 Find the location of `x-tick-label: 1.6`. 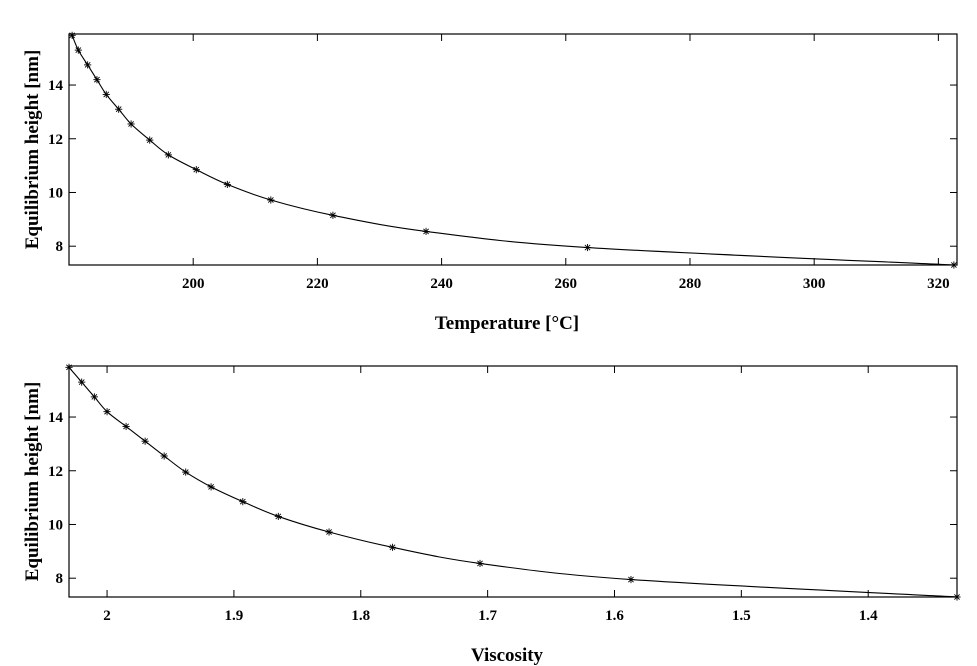

x-tick-label: 1.6 is located at coordinates (614, 616).